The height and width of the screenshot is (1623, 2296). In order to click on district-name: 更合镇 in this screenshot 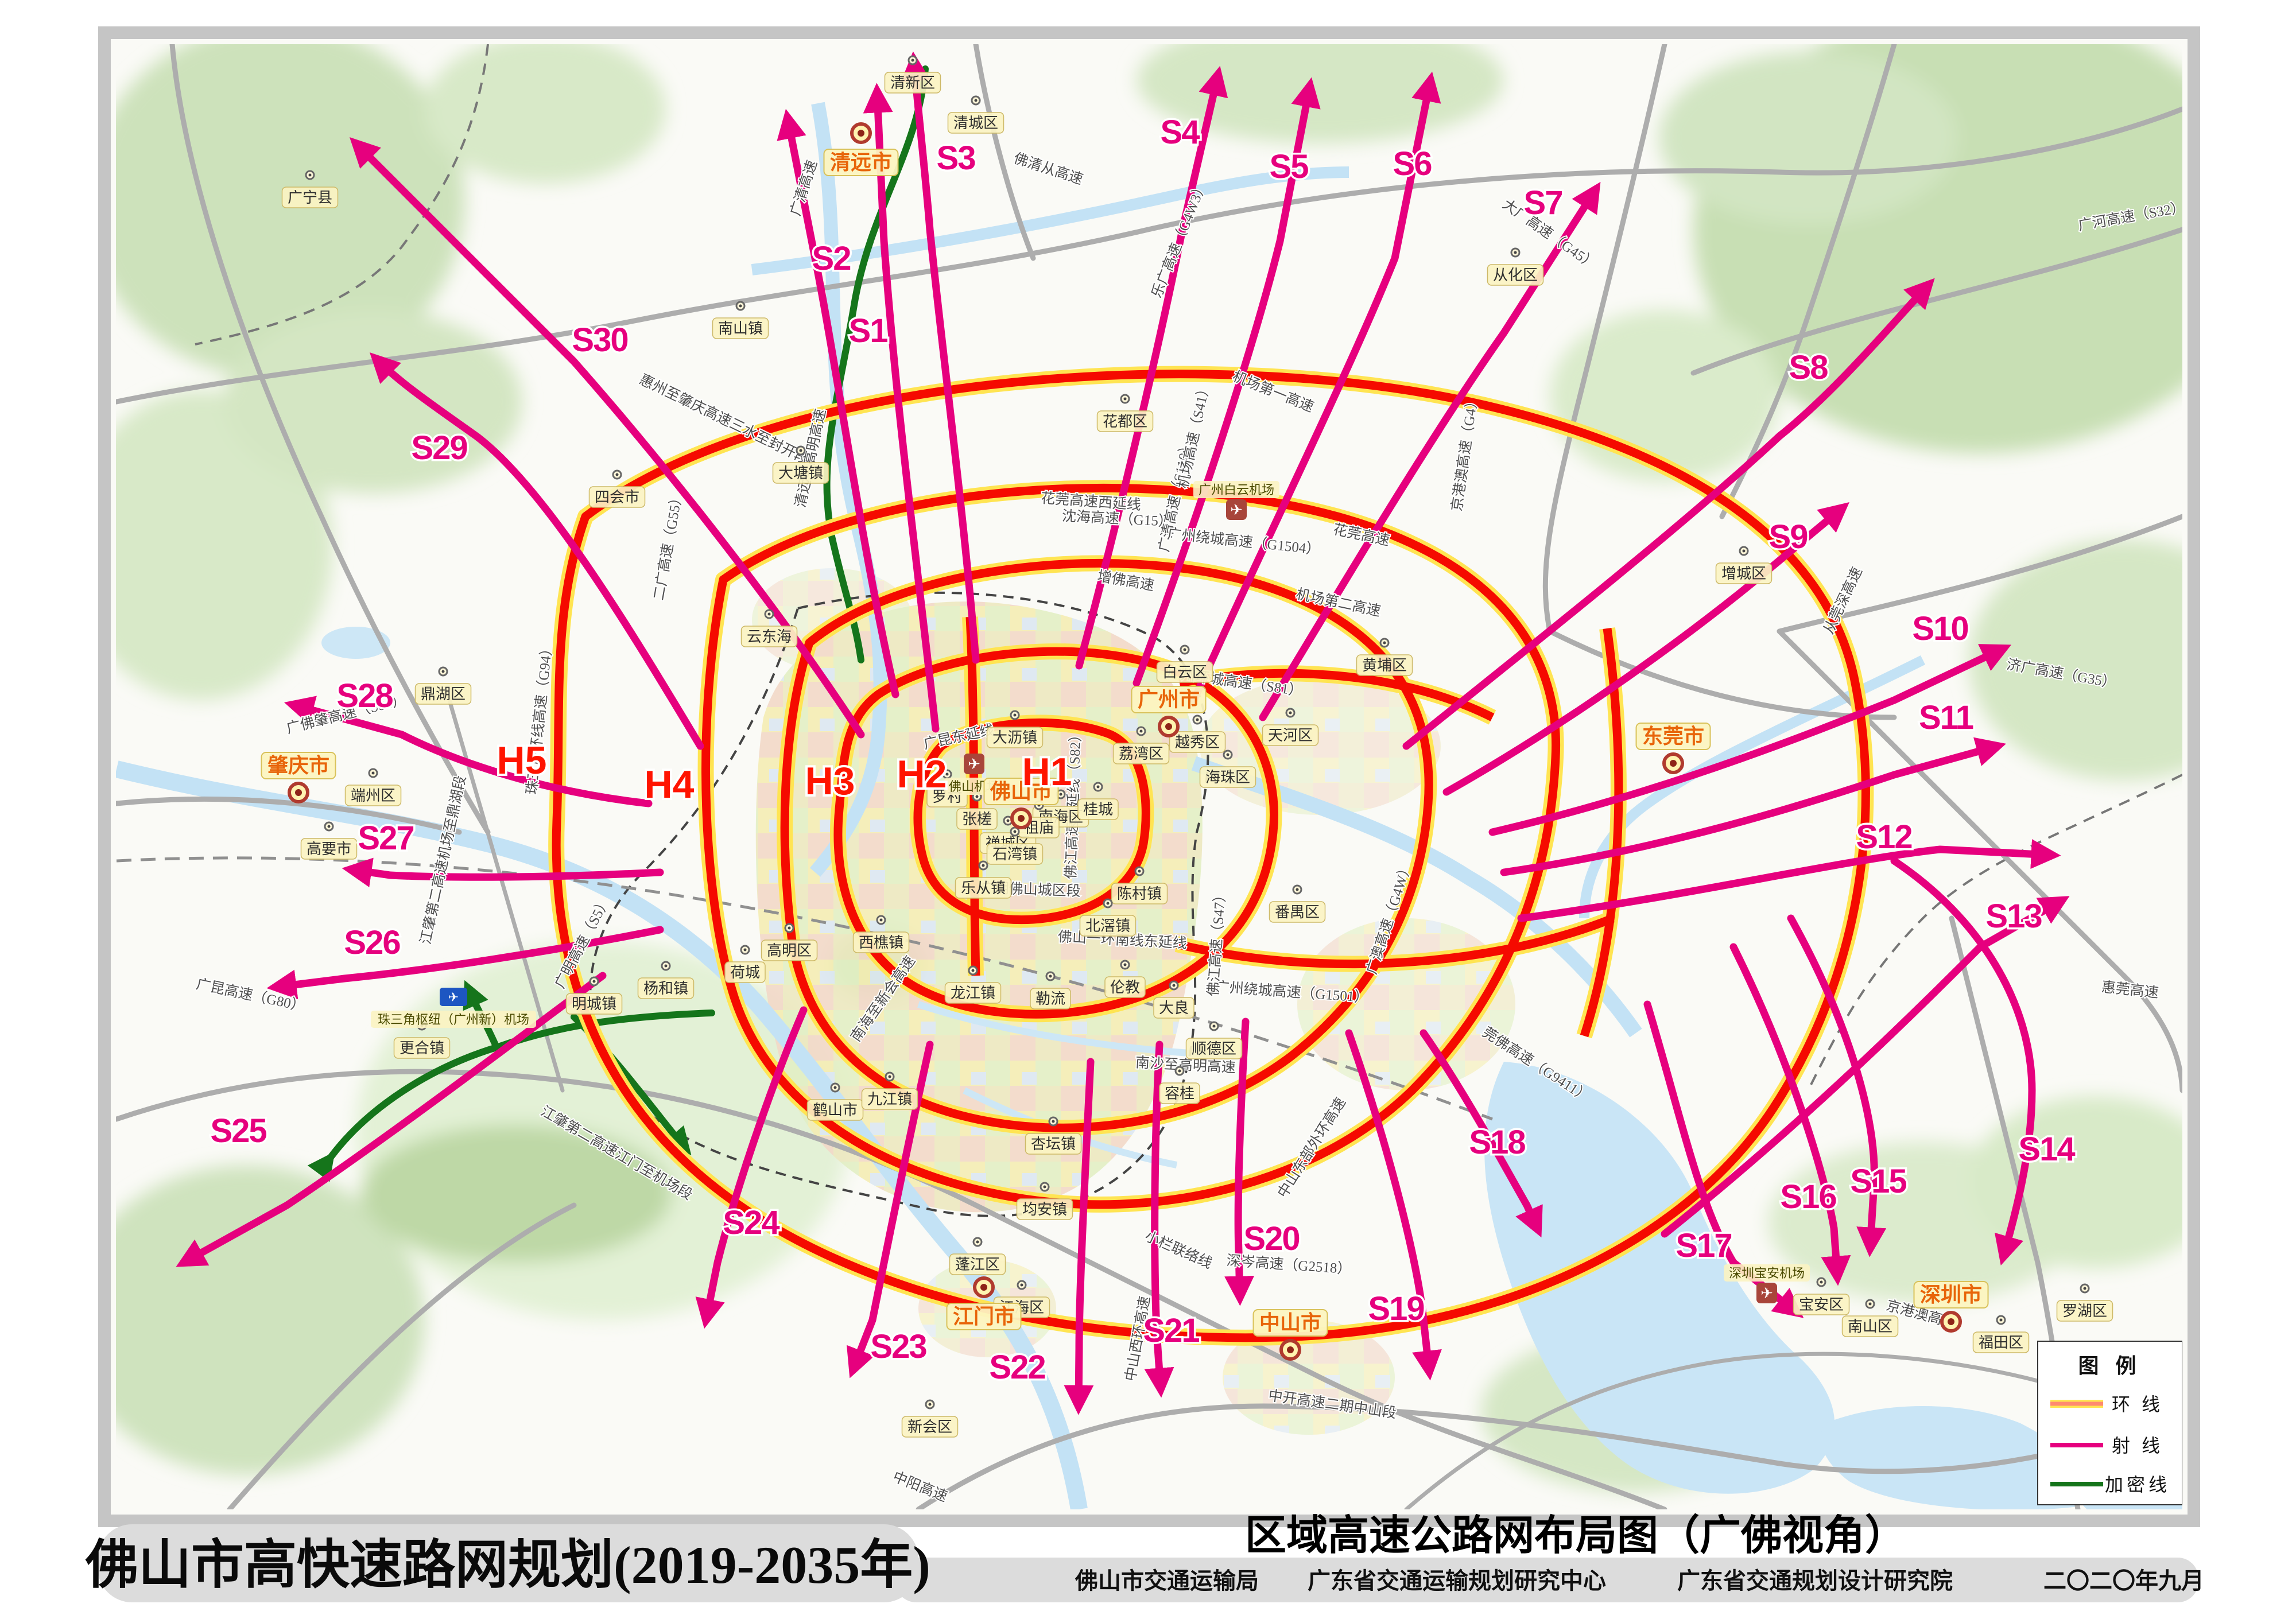, I will do `click(422, 1048)`.